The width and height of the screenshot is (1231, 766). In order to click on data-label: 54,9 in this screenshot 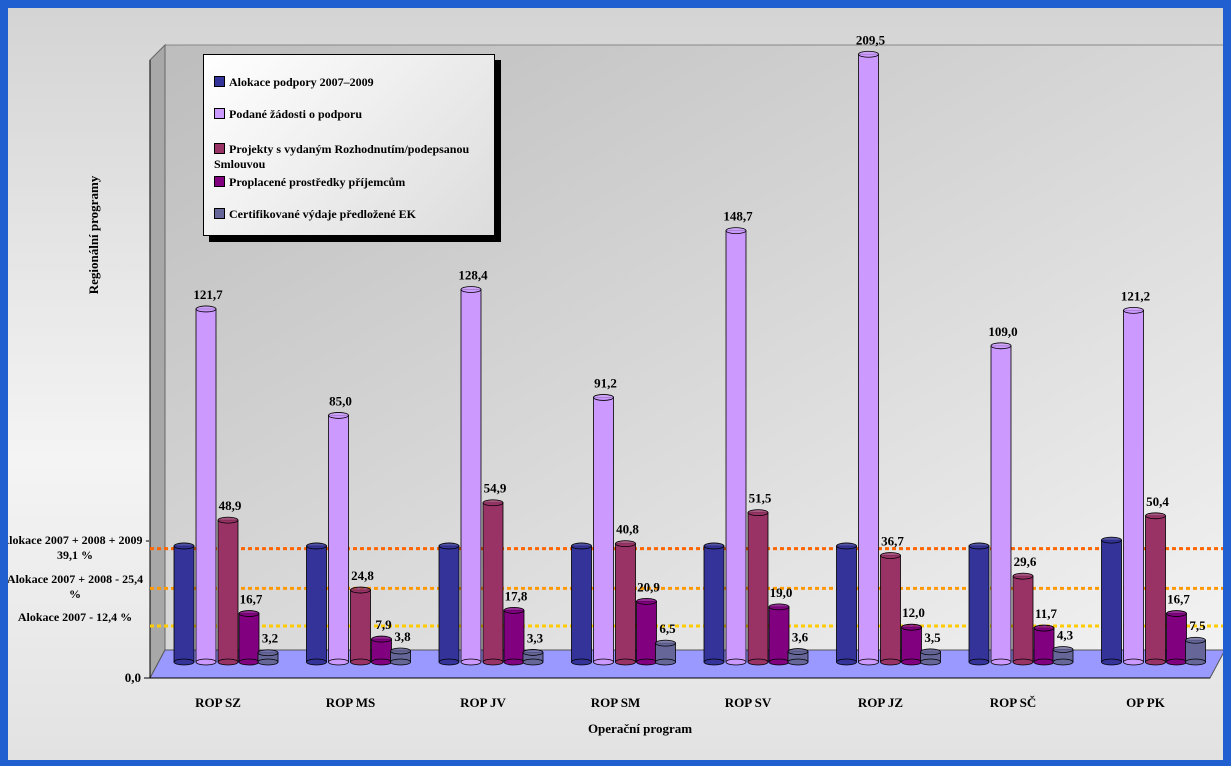, I will do `click(495, 488)`.